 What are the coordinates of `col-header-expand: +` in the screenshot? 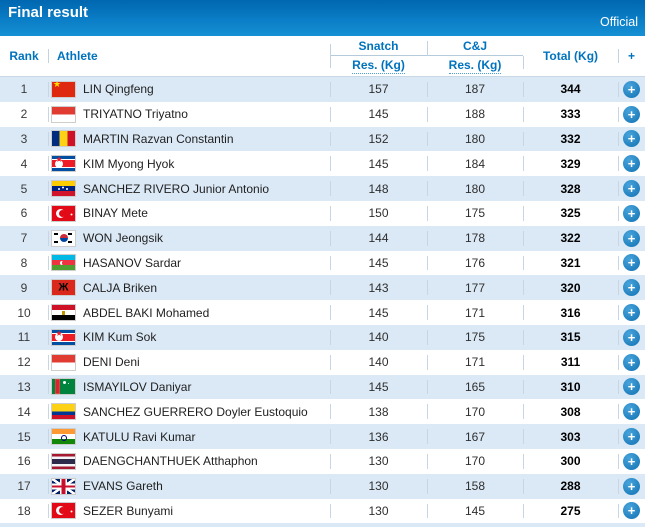 It's located at (631, 56).